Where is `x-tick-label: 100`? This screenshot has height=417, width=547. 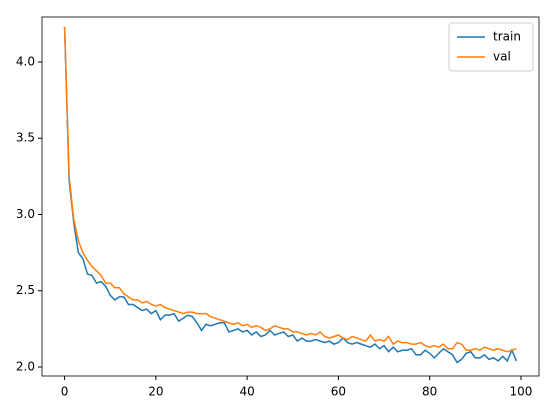 x-tick-label: 100 is located at coordinates (521, 392).